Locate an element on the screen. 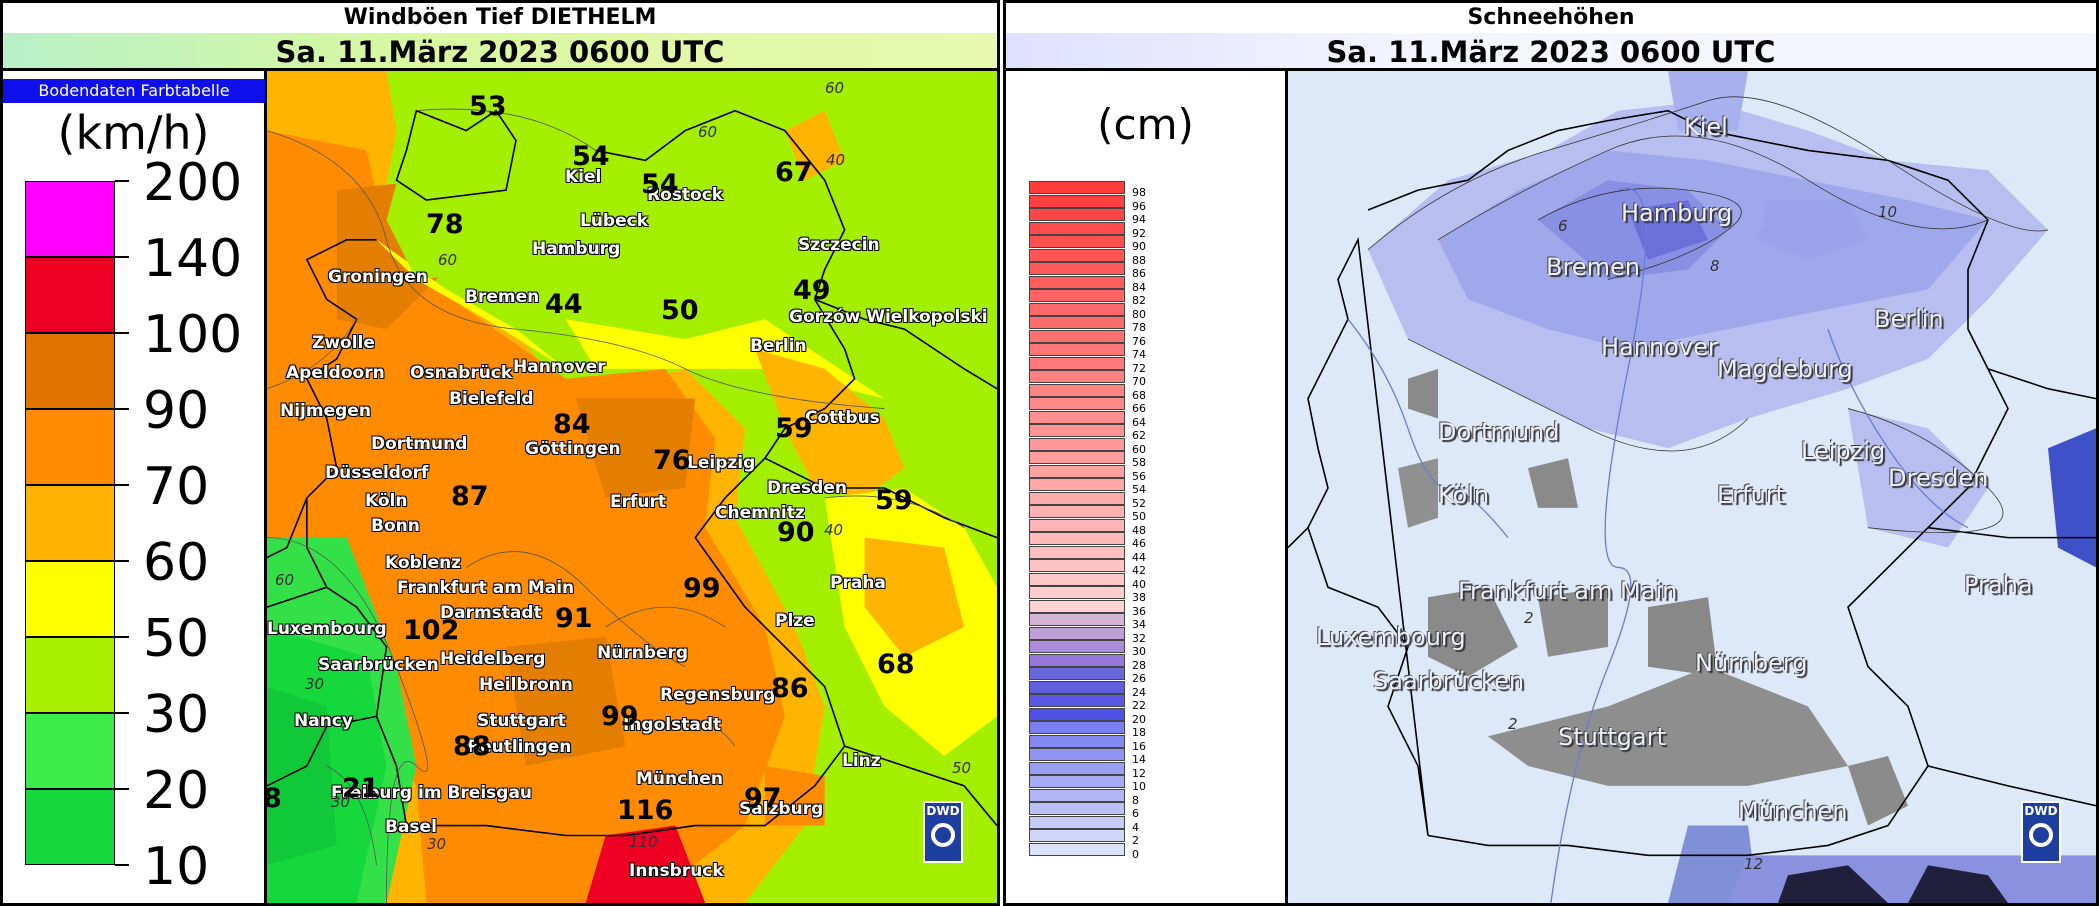 The width and height of the screenshot is (2099, 906). snow-scale-label: 4 is located at coordinates (1135, 827).